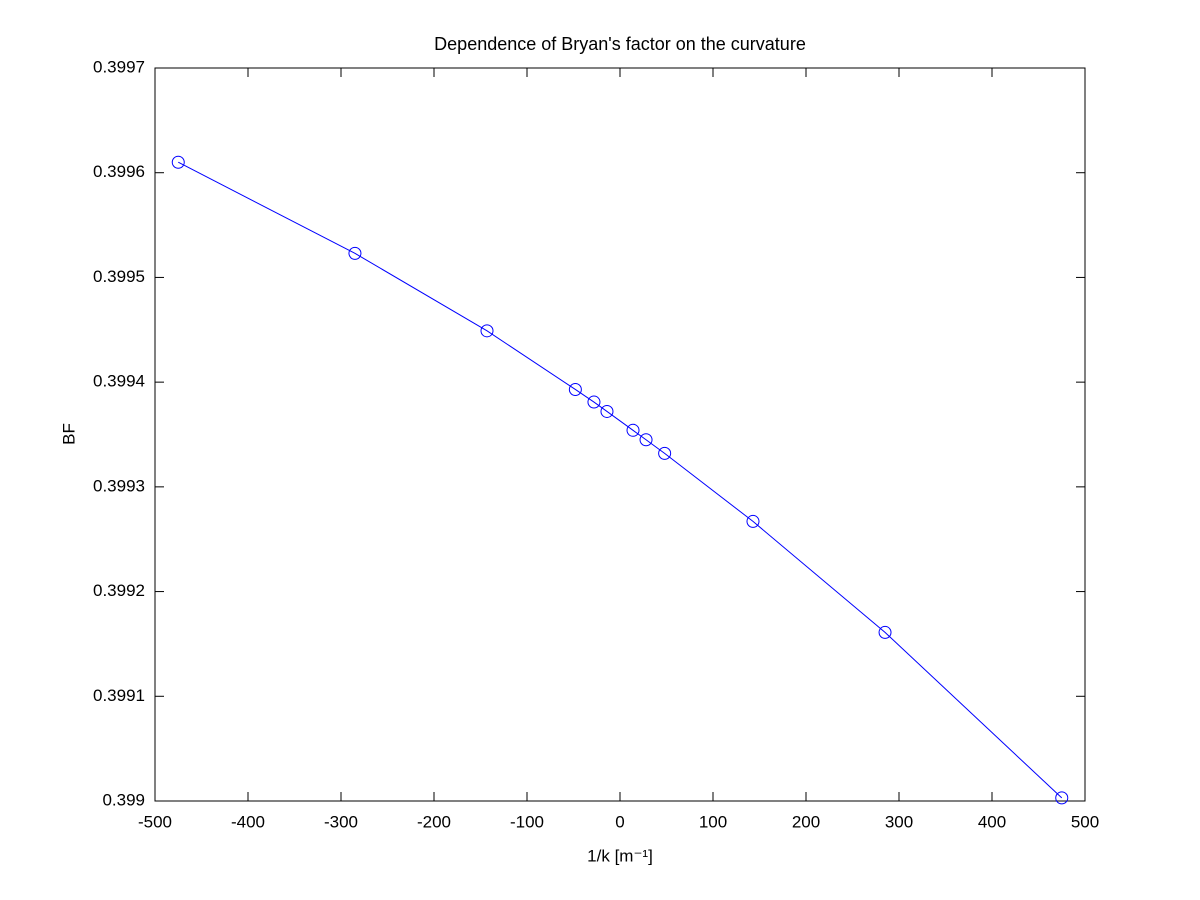  What do you see at coordinates (68, 434) in the screenshot?
I see `y-axis-label: BF` at bounding box center [68, 434].